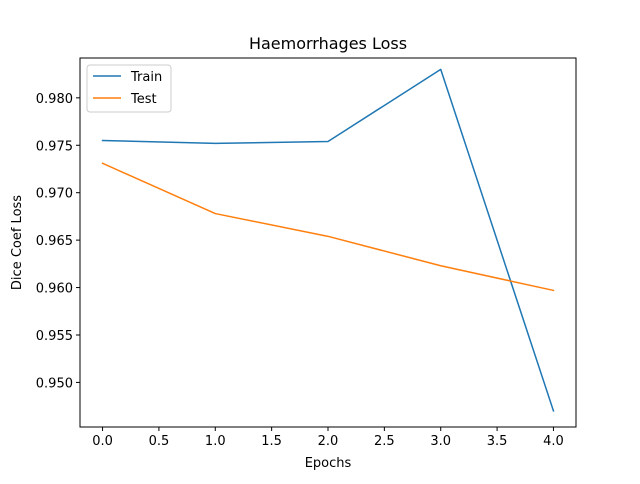 The image size is (640, 484). Describe the element at coordinates (54, 99) in the screenshot. I see `y-tick-label: 0.980` at that location.